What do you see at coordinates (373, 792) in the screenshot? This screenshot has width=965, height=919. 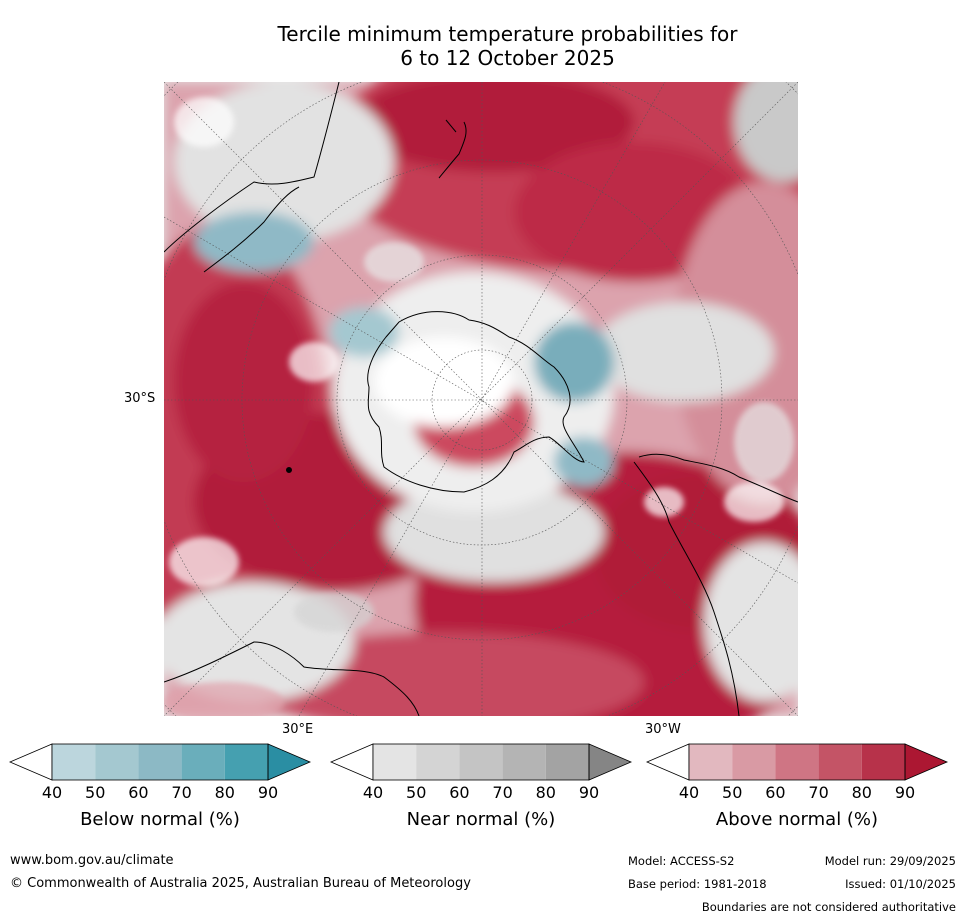 I see `colorbar-near-tick: 40` at bounding box center [373, 792].